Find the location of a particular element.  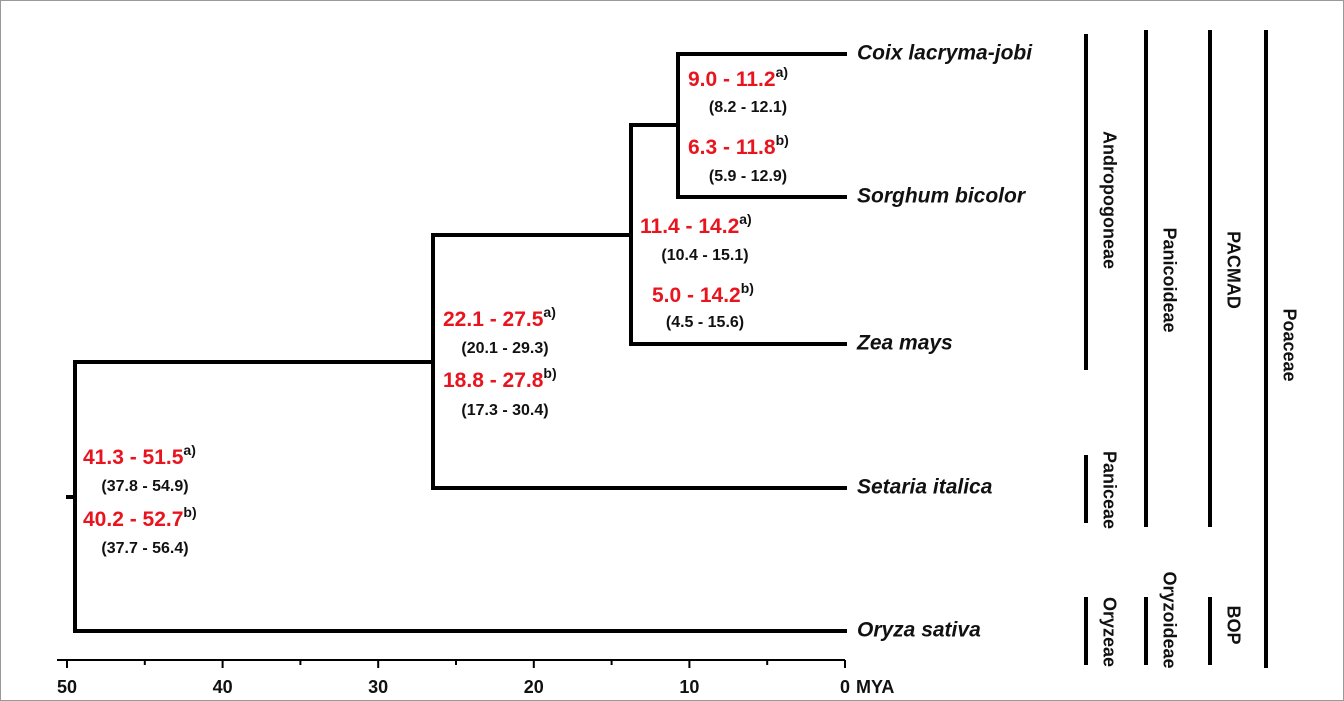

tick-label: 0 is located at coordinates (845, 687).